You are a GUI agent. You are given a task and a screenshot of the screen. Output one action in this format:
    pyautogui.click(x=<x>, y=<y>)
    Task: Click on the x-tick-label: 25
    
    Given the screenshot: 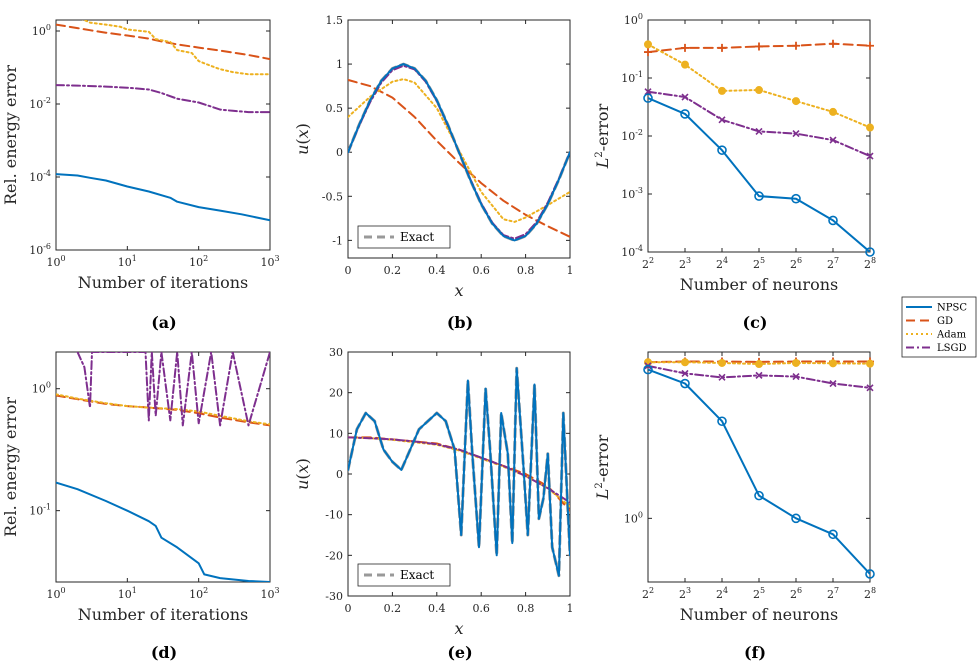 What is the action you would take?
    pyautogui.click(x=759, y=593)
    